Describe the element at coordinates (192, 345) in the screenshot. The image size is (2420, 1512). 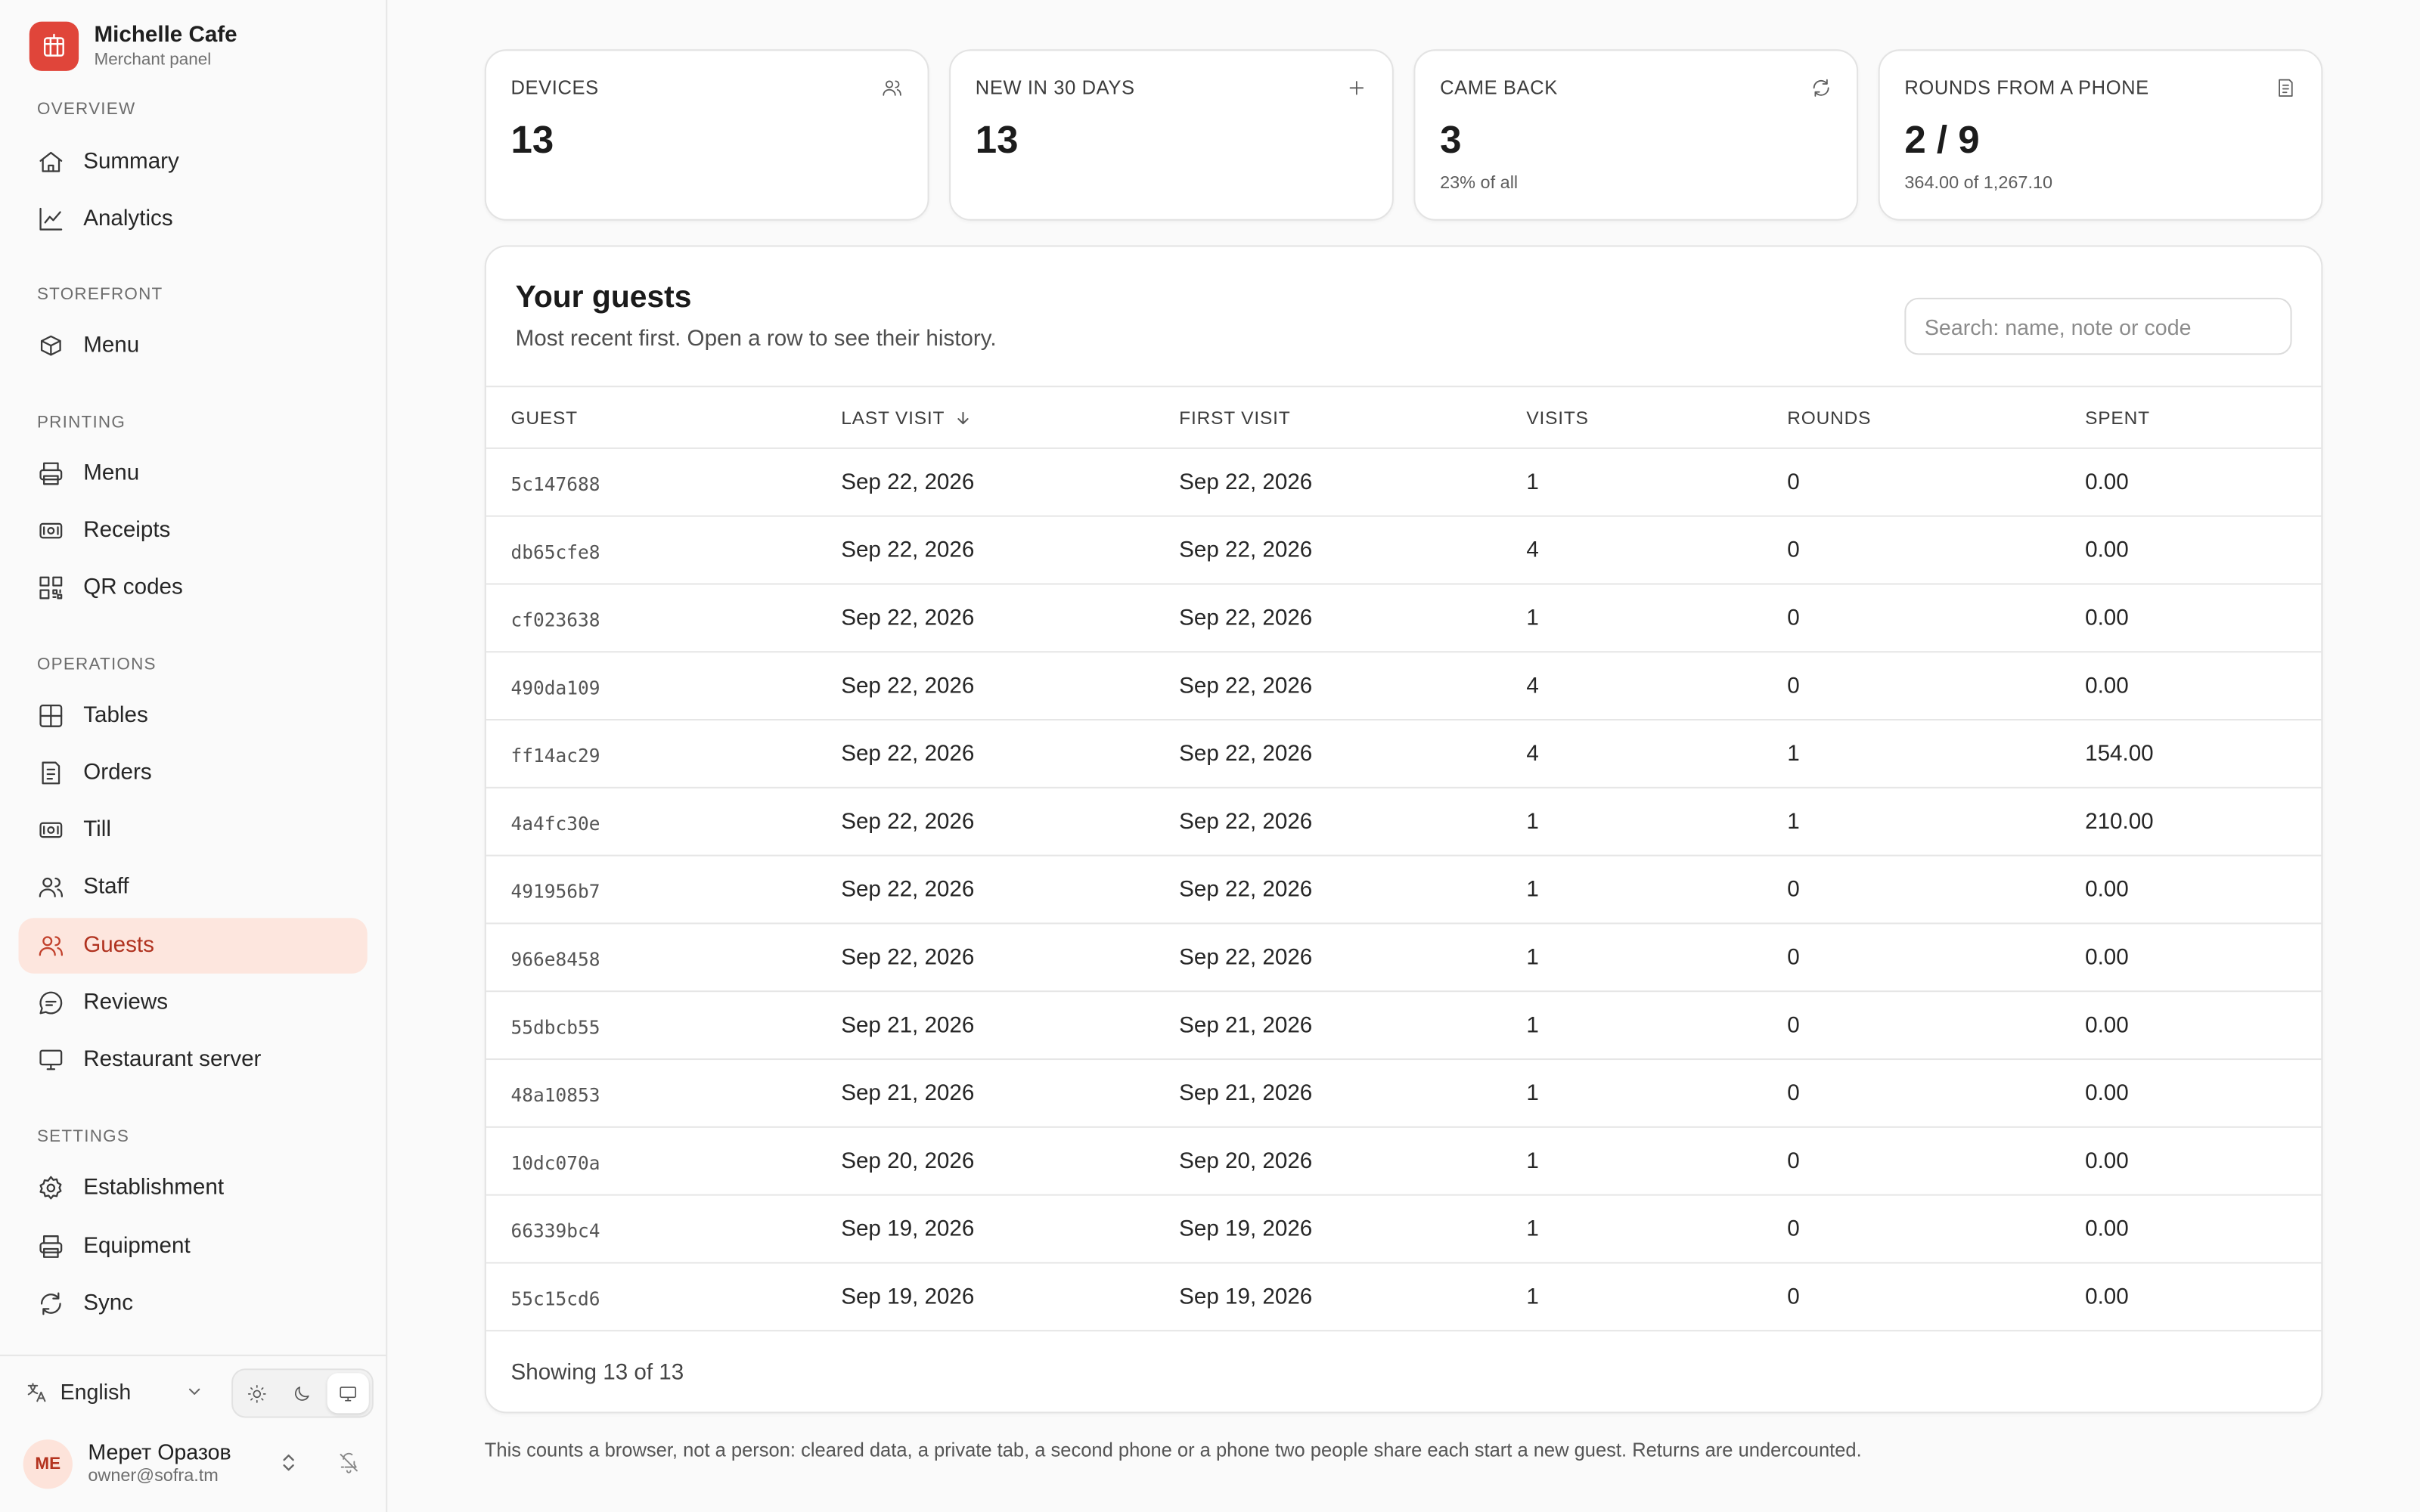
I see `sidebar-item-menu: Menu` at that location.